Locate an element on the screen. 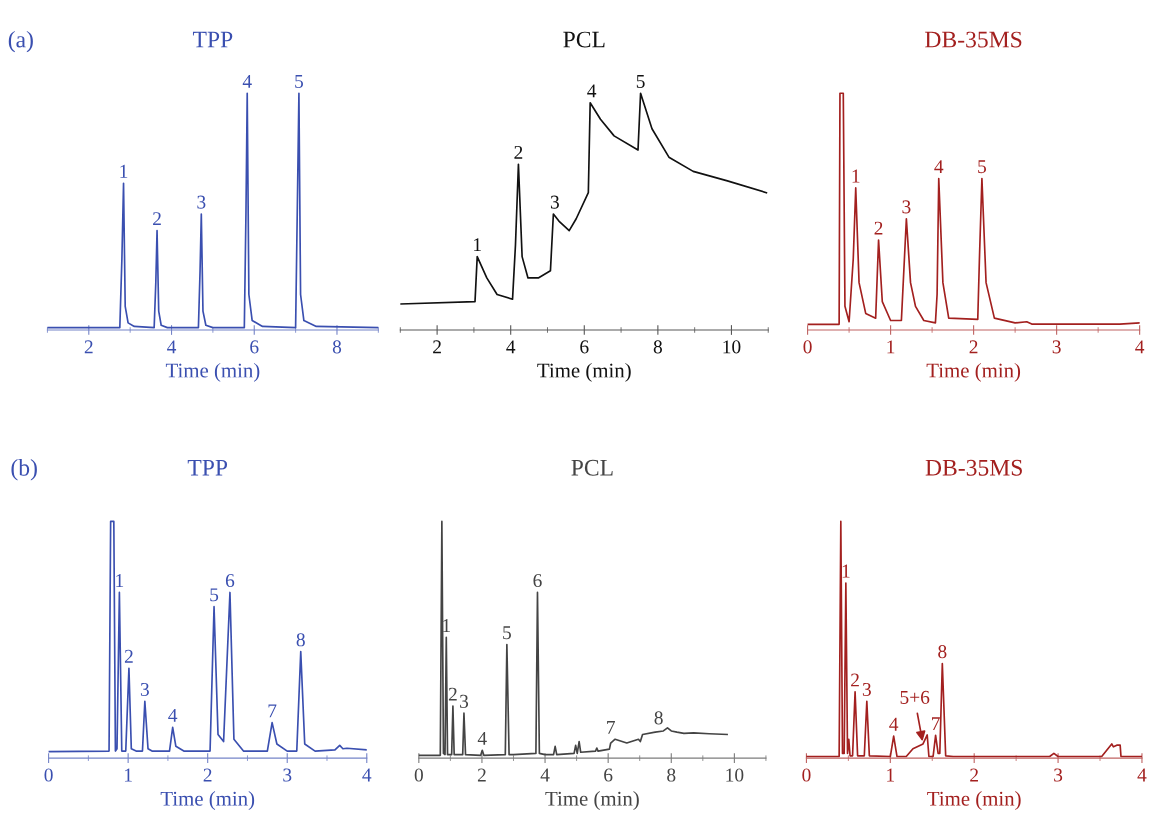  text: (b) is located at coordinates (24, 470).